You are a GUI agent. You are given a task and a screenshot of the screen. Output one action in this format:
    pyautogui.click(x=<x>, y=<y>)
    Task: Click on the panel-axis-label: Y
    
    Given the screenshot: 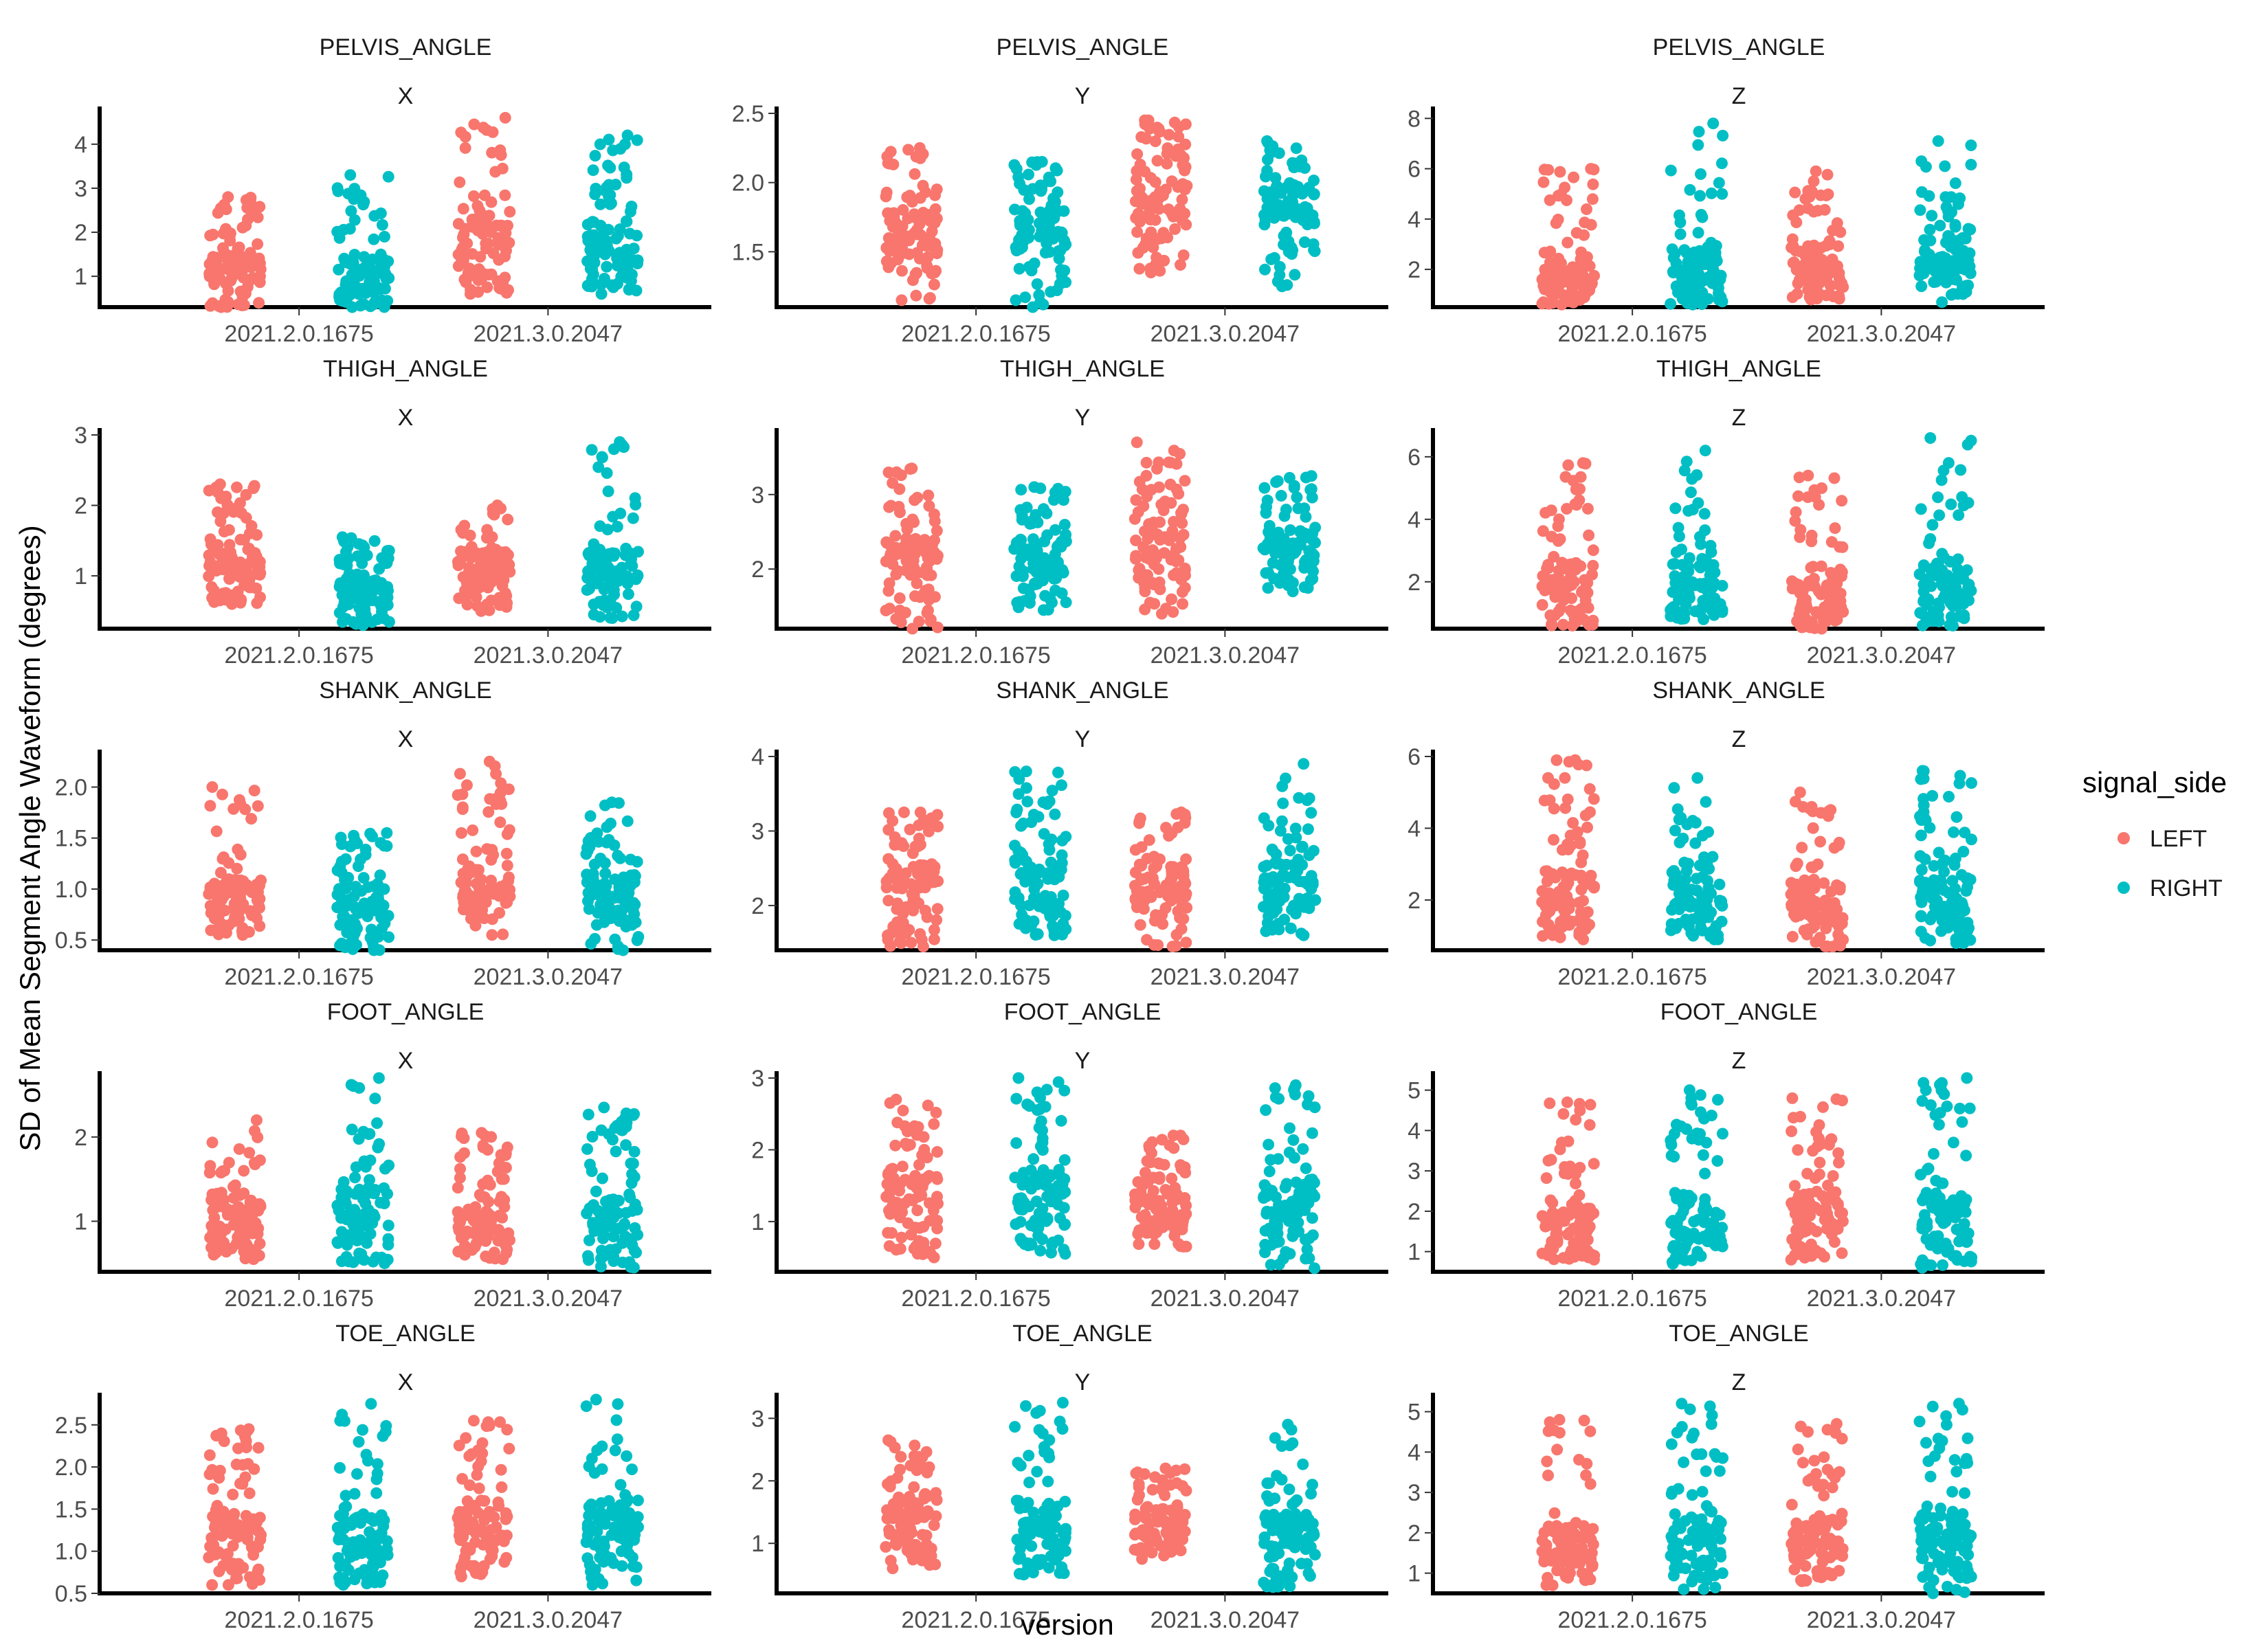 What is the action you would take?
    pyautogui.click(x=1083, y=739)
    